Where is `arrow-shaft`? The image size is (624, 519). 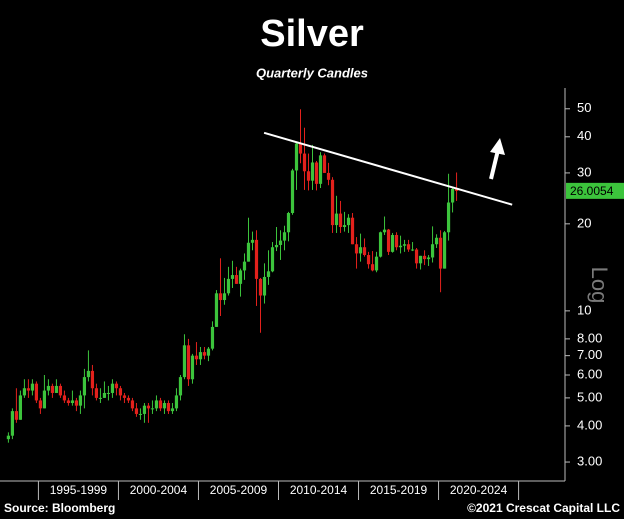 arrow-shaft is located at coordinates (494, 164).